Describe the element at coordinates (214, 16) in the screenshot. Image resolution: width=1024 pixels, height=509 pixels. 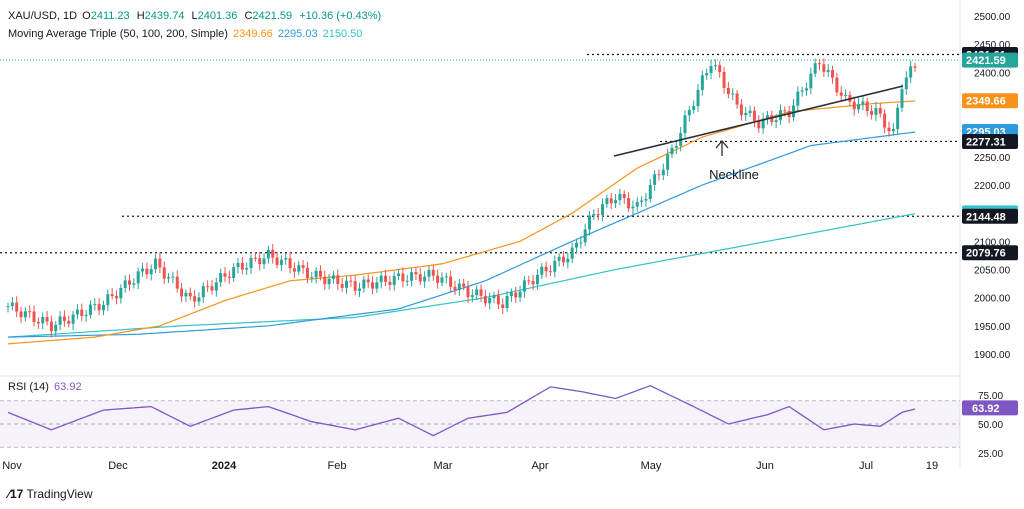
I see `ohlc-low: L2401.36` at that location.